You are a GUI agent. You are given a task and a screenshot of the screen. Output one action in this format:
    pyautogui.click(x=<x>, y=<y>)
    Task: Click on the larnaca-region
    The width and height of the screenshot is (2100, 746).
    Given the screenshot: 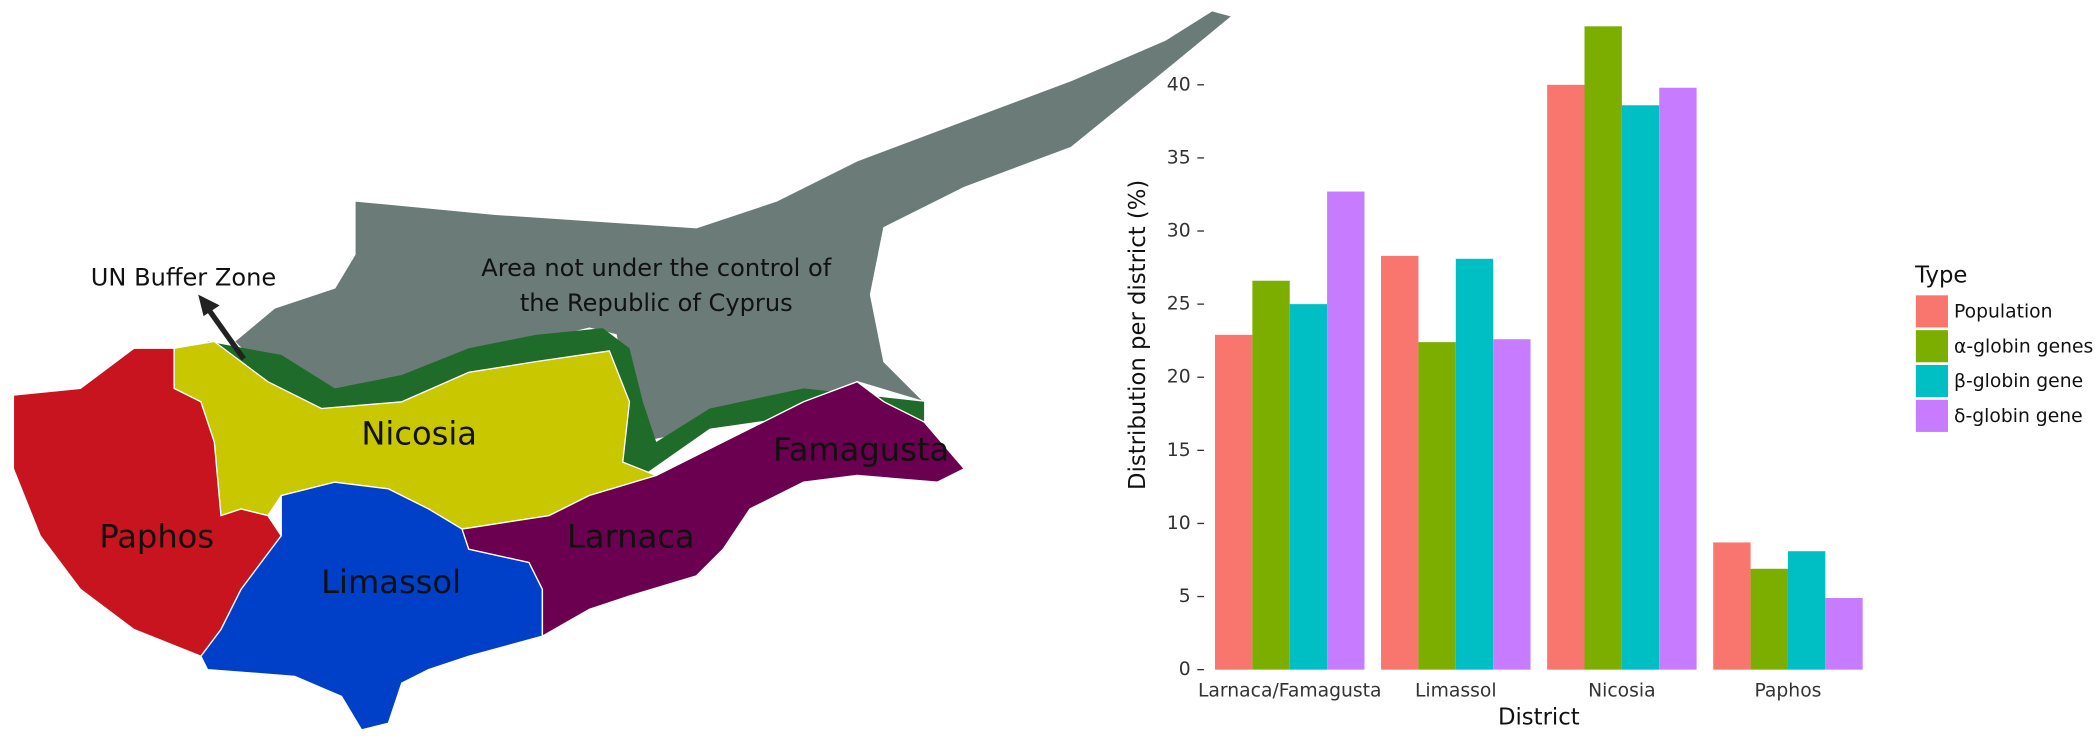 What is the action you would take?
    pyautogui.click(x=713, y=509)
    